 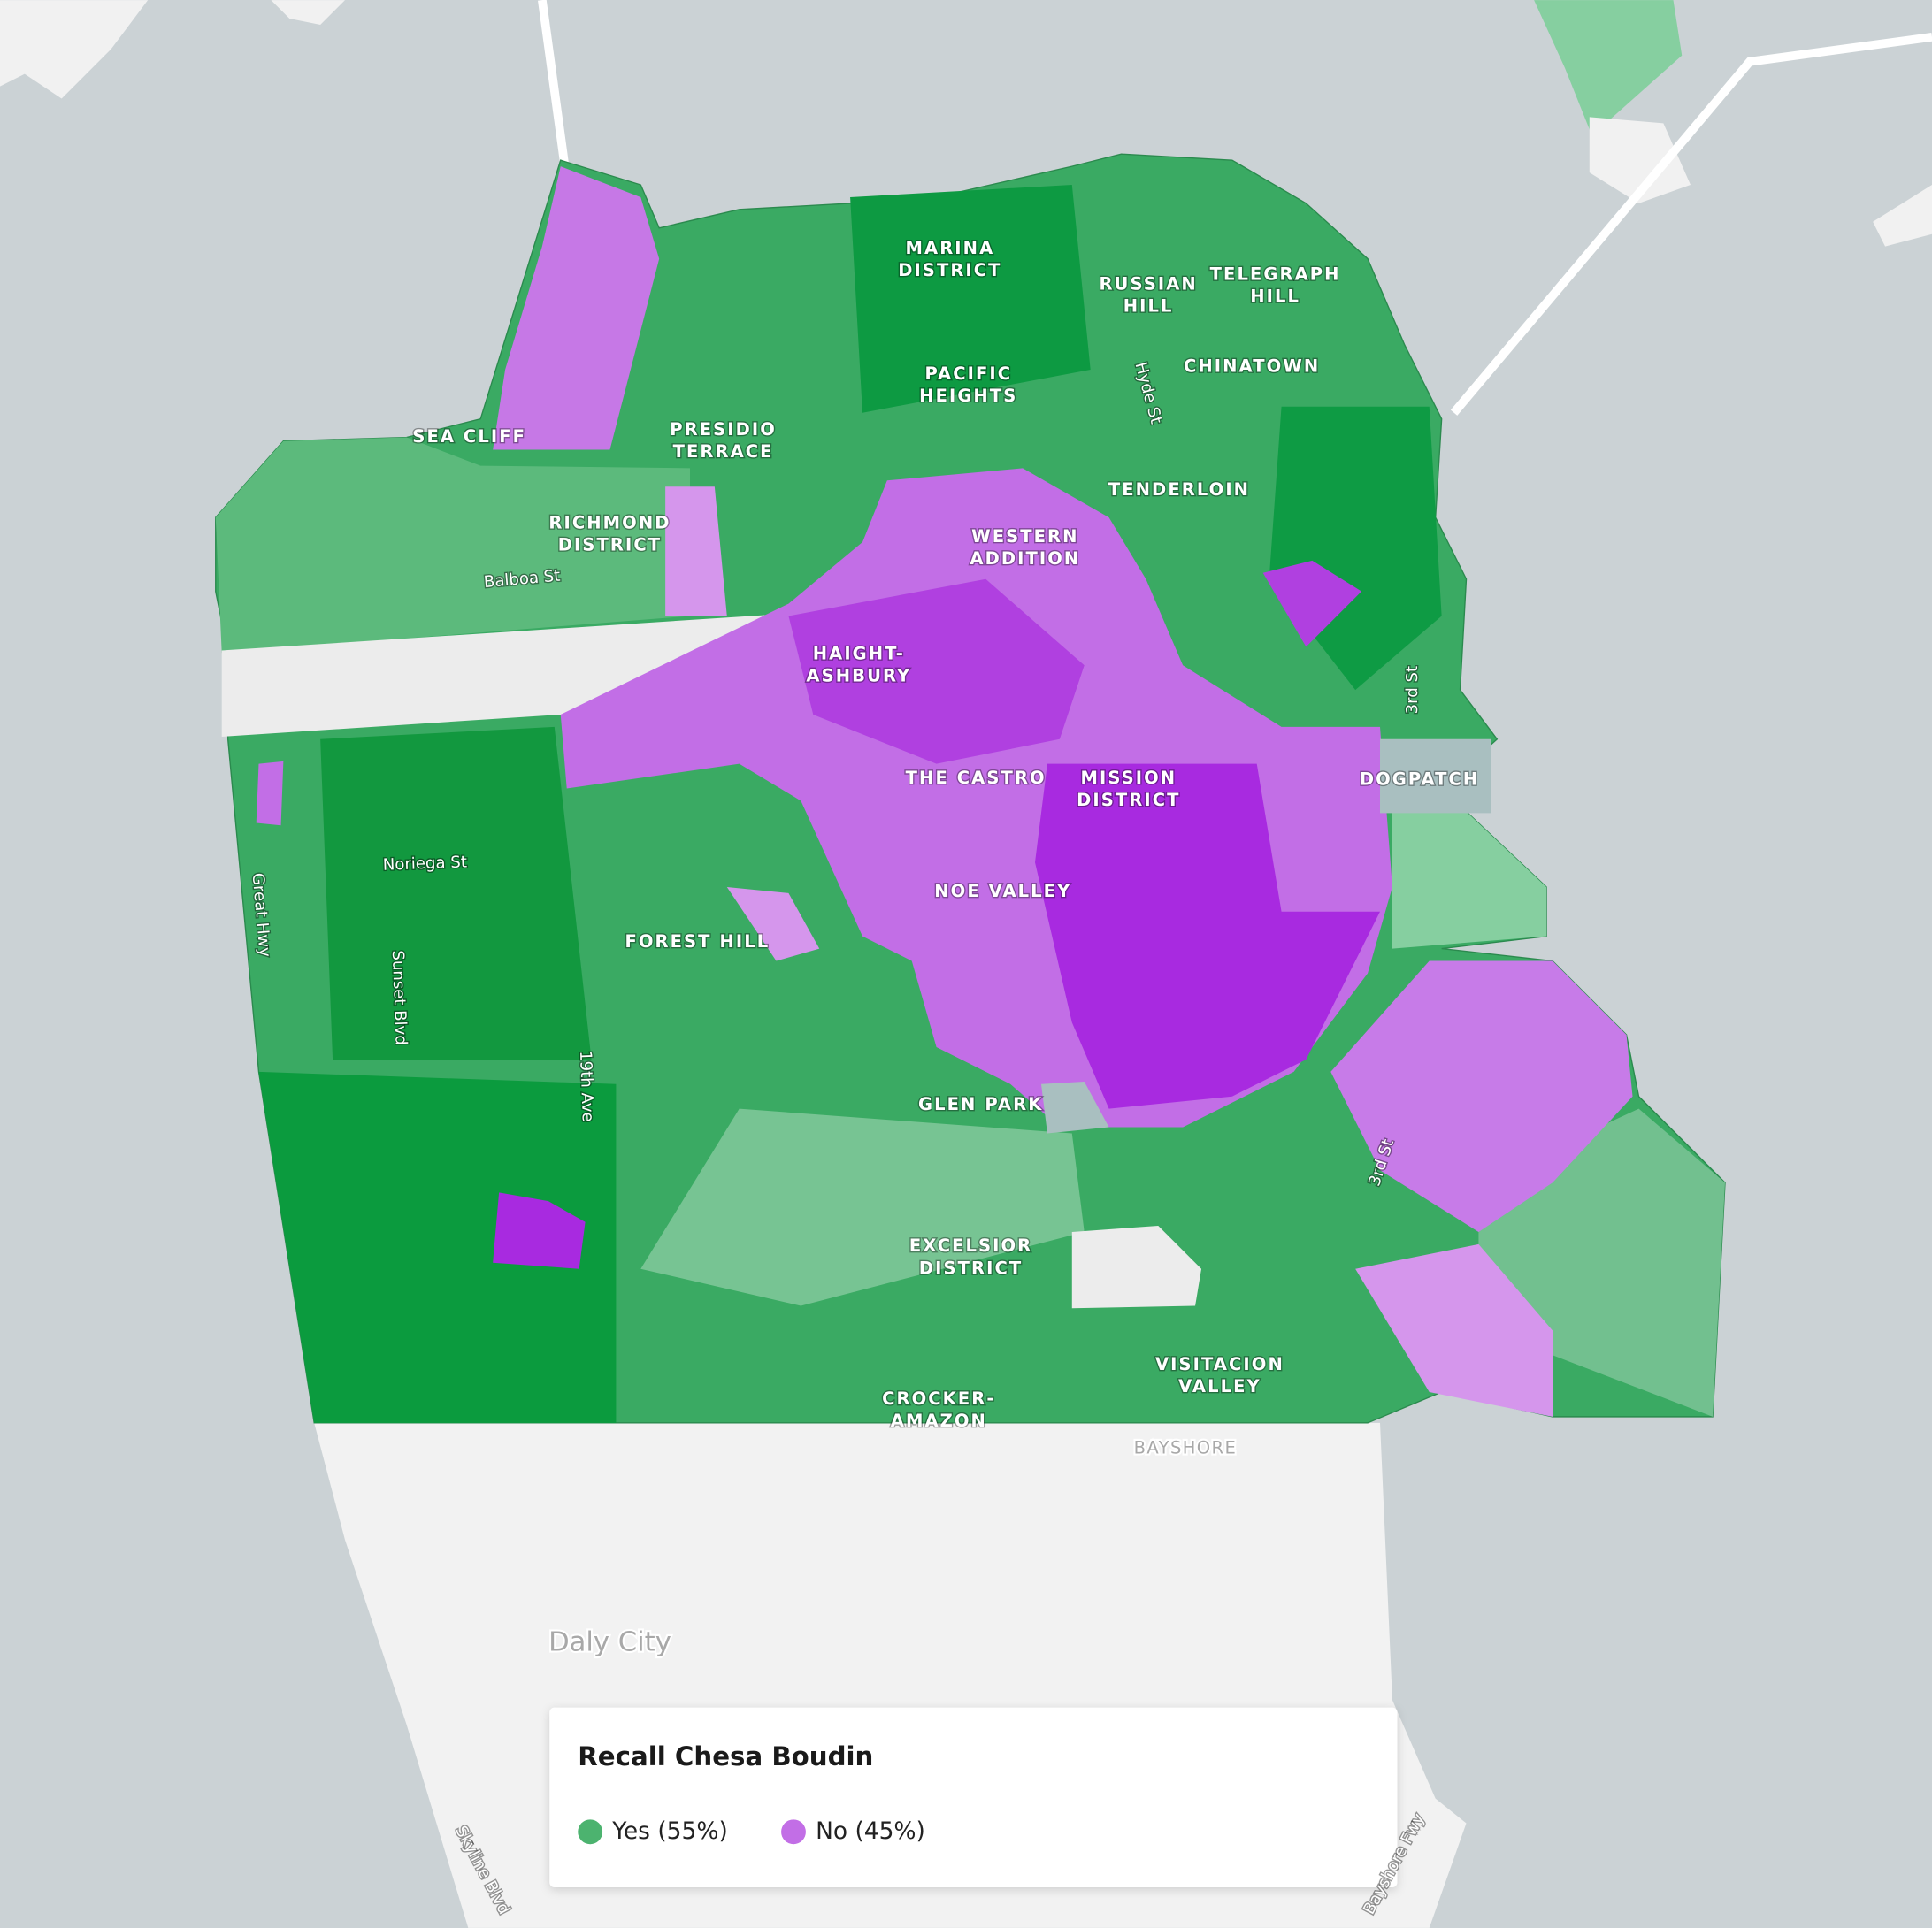 I want to click on legend-label: No (45%), so click(x=870, y=1831).